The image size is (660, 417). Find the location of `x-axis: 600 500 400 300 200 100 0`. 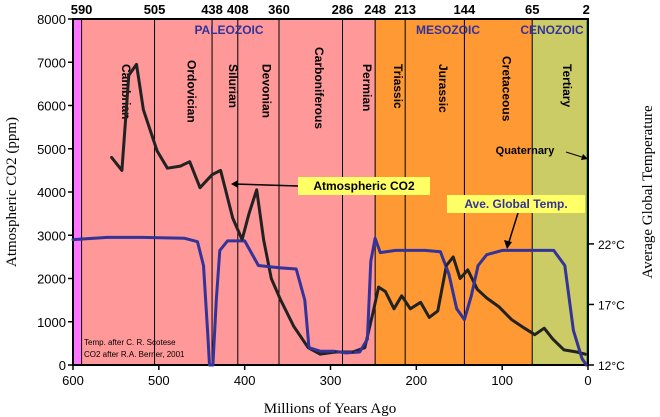

x-axis: 600 500 400 300 200 100 0 is located at coordinates (327, 376).